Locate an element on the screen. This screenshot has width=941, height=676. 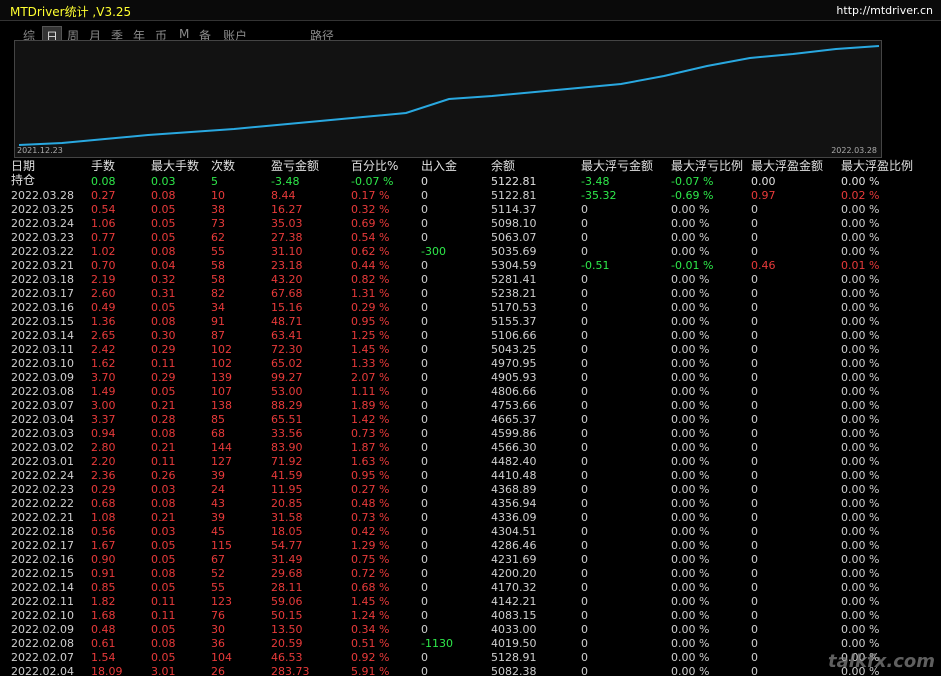
tab: 月 is located at coordinates (95, 36).